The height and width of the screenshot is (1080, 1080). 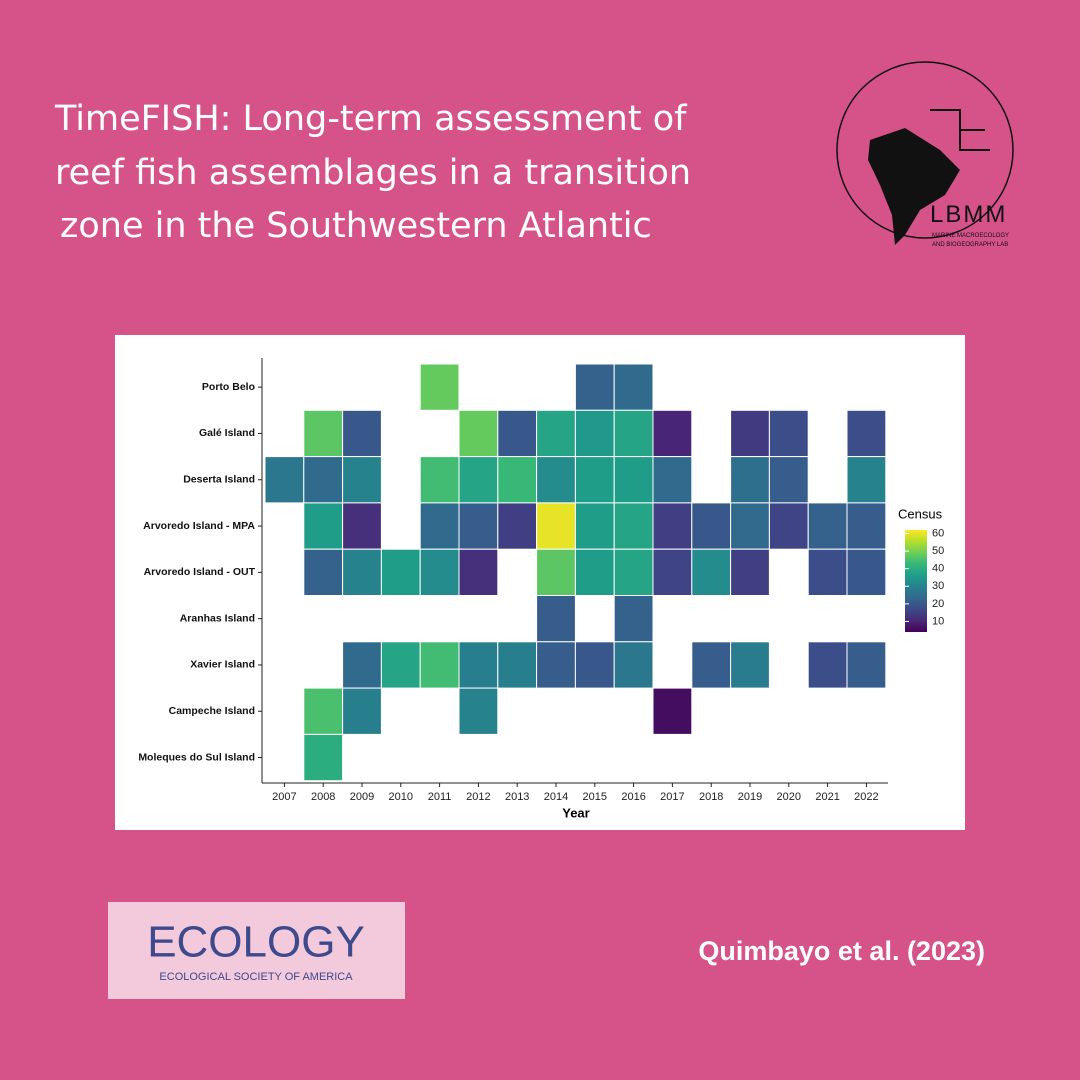 I want to click on globe, so click(x=925, y=150).